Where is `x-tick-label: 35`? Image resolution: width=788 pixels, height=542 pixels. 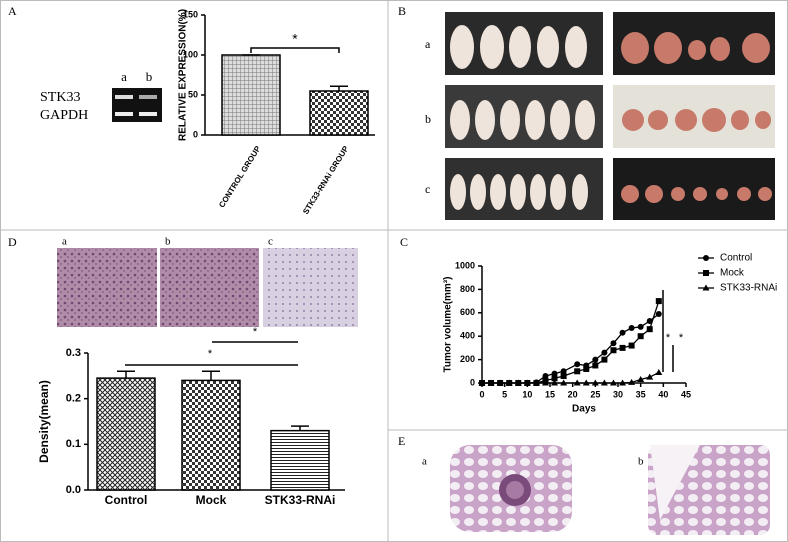 x-tick-label: 35 is located at coordinates (641, 394).